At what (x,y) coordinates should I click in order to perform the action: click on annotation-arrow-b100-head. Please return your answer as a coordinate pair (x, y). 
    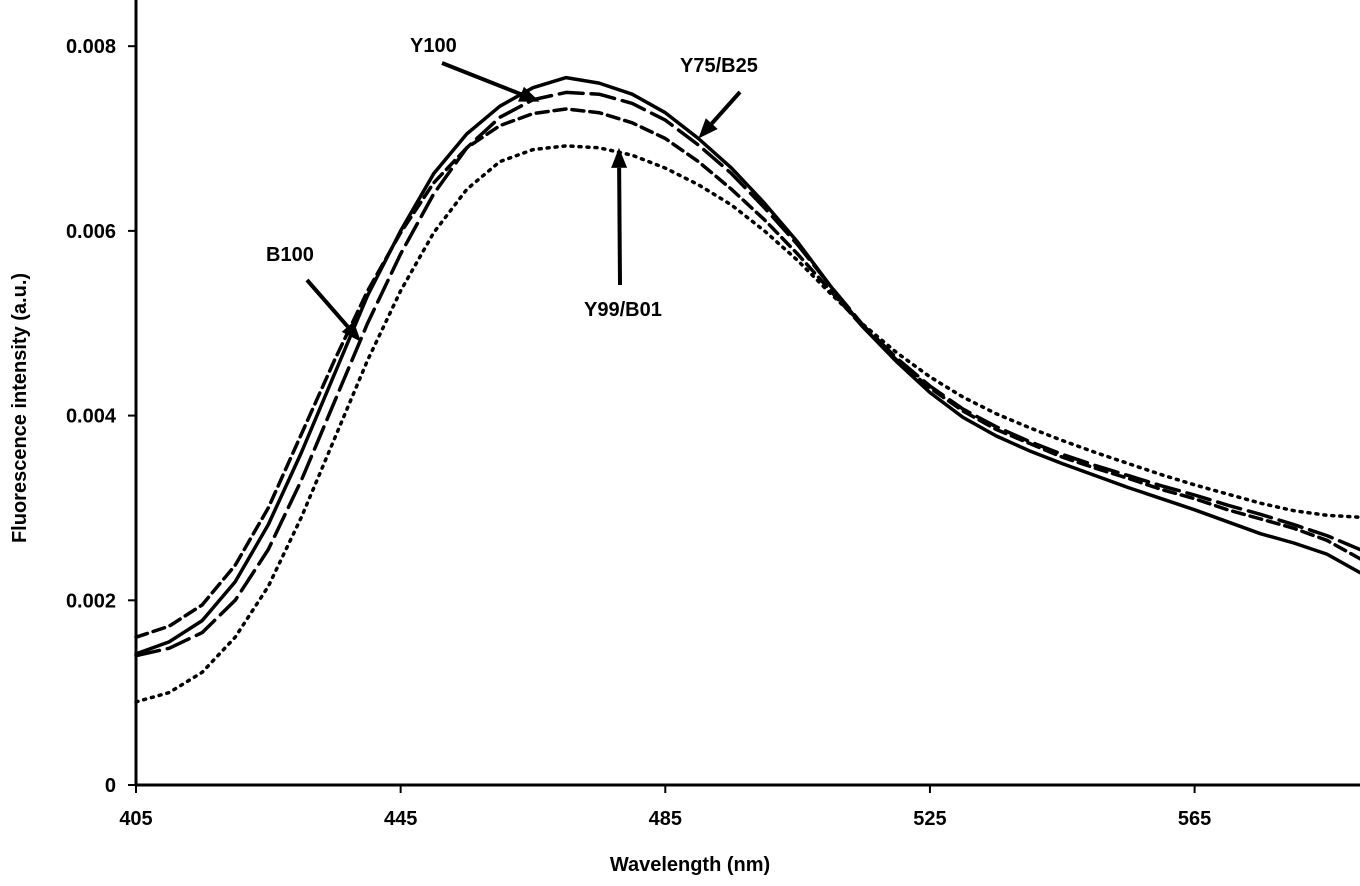
    Looking at the image, I should click on (351, 331).